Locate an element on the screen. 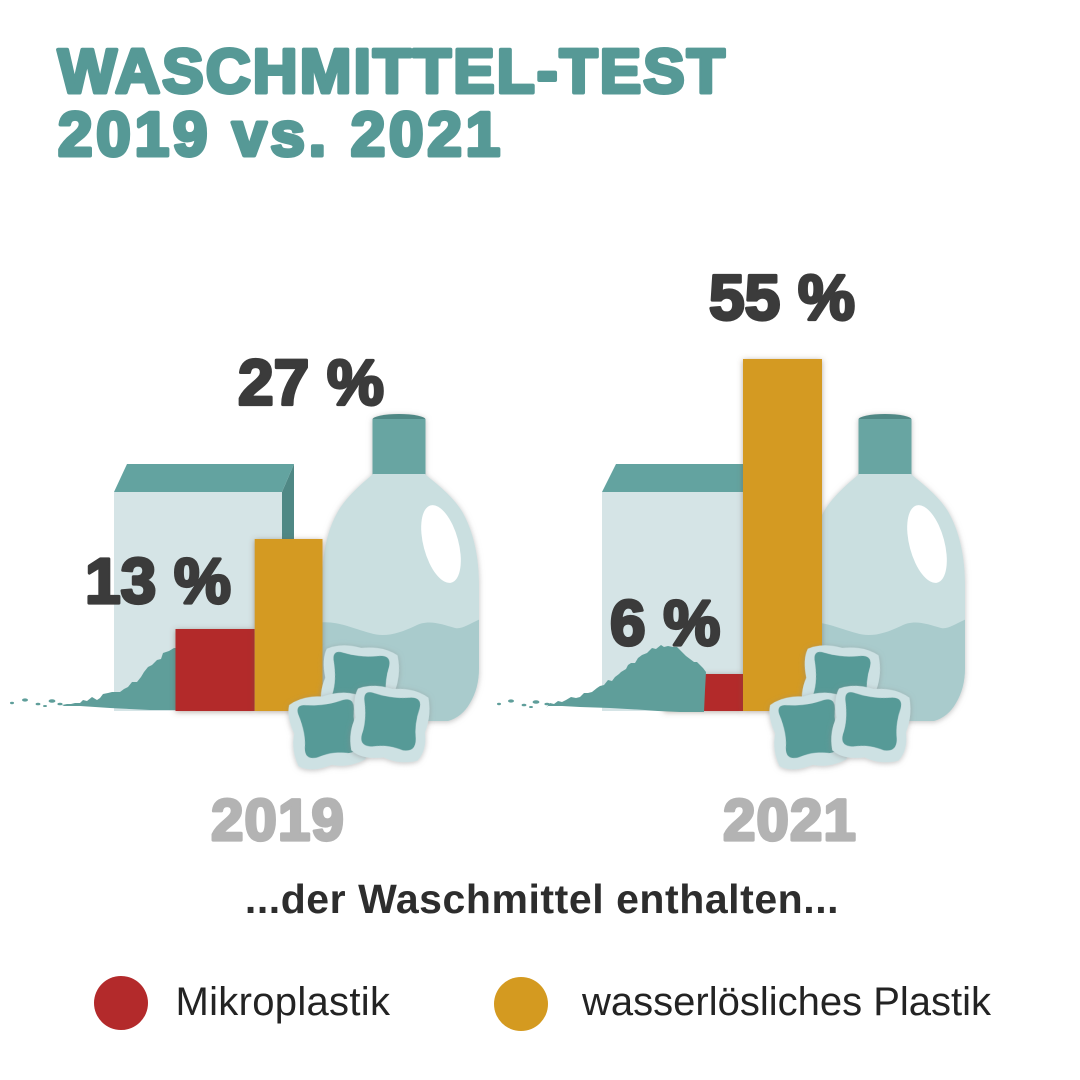 The height and width of the screenshot is (1080, 1080). svg-text: 2021 is located at coordinates (790, 820).